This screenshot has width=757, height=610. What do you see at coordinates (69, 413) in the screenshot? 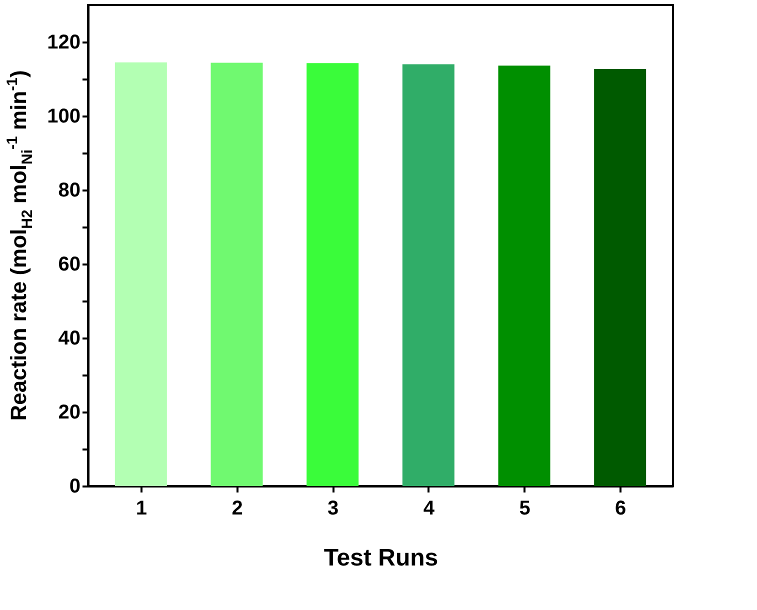
I see `y-tick-label: 20` at bounding box center [69, 413].